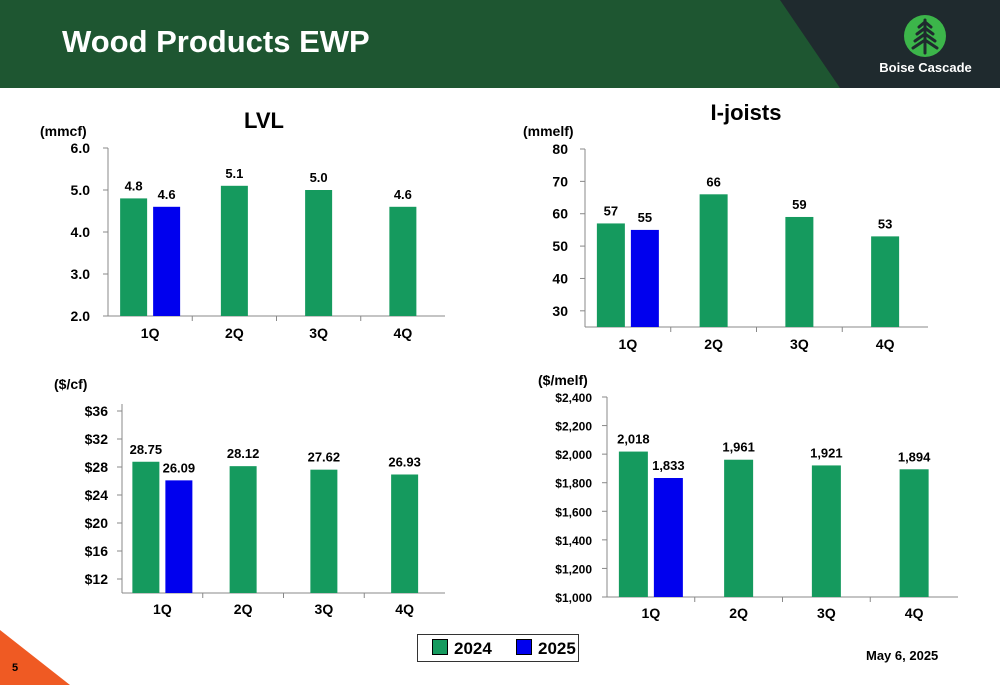 This screenshot has width=1000, height=685. What do you see at coordinates (557, 648) in the screenshot?
I see `legend-label-2025: 2025` at bounding box center [557, 648].